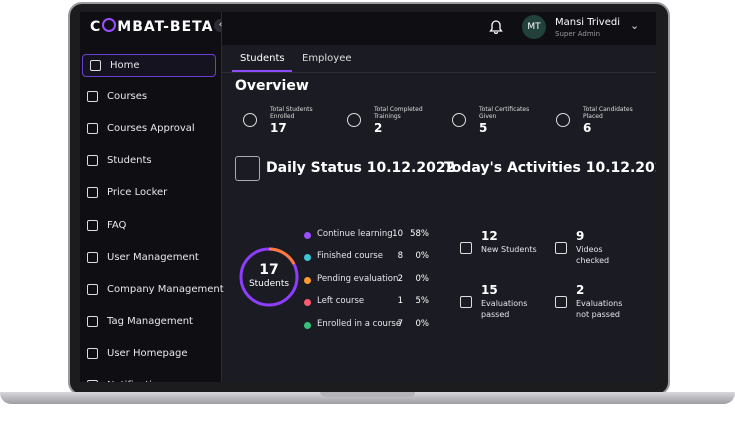  I want to click on donut-label: Students, so click(269, 284).